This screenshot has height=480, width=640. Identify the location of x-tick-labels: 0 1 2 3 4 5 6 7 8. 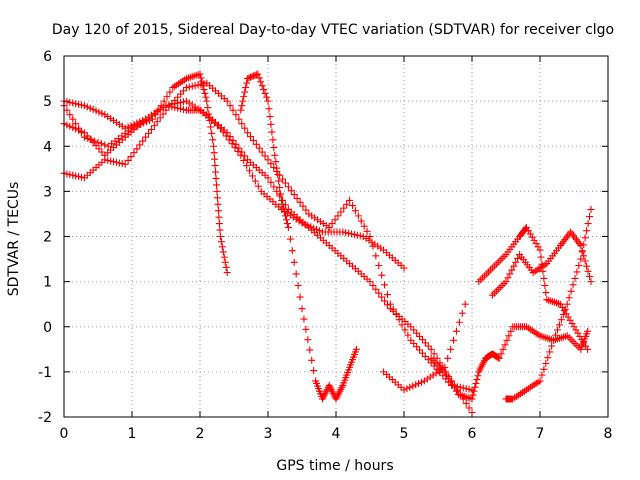
(336, 434).